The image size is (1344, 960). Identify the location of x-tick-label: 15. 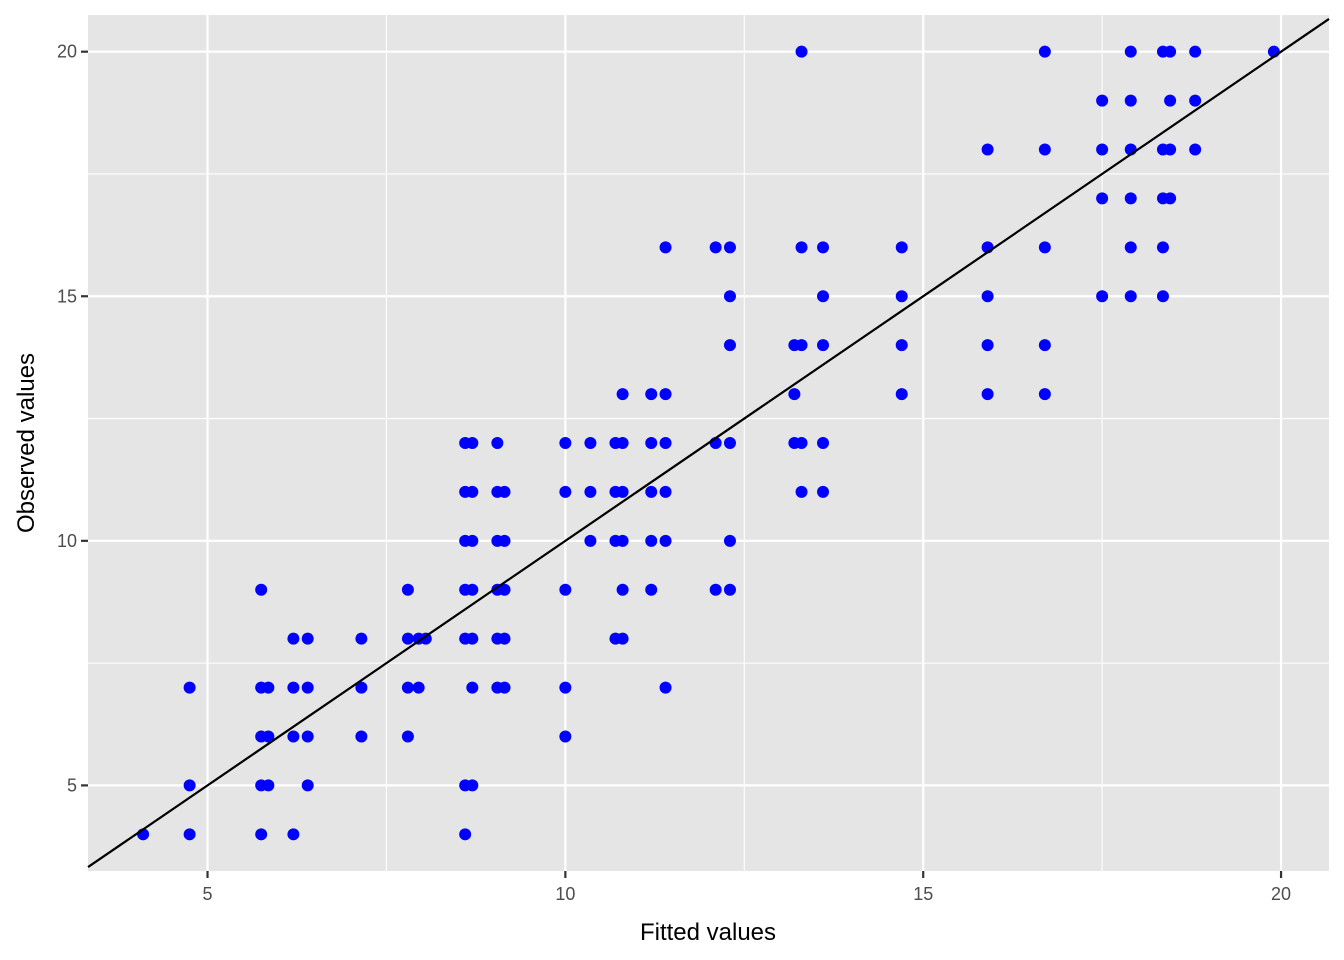
(923, 894).